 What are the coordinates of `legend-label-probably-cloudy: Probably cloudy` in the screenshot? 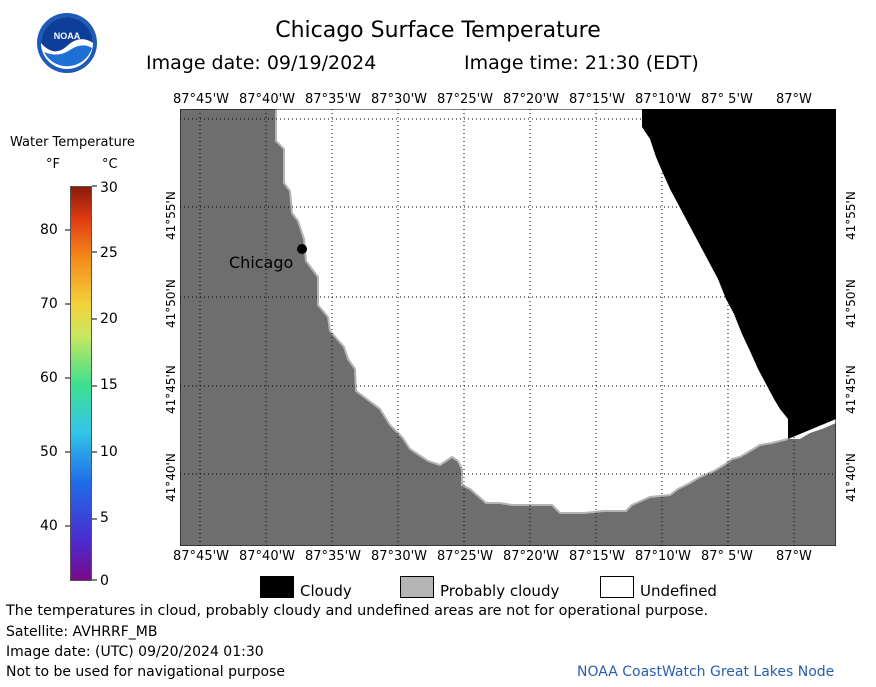 It's located at (500, 591).